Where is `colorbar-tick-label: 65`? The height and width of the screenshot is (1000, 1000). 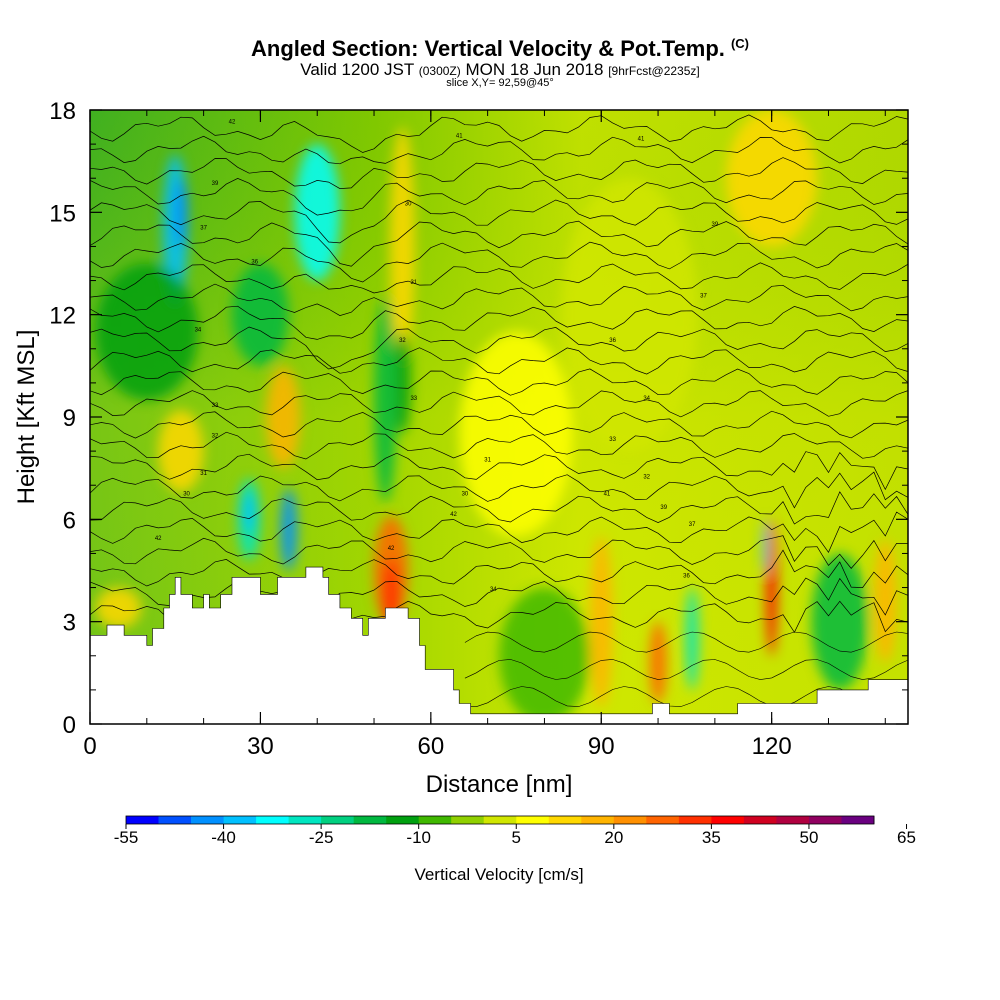
colorbar-tick-label: 65 is located at coordinates (906, 837).